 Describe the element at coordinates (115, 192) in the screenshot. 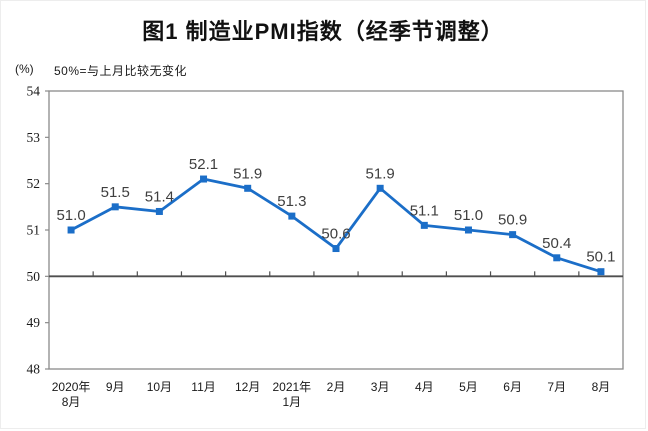

I see `data-label: 51.5` at that location.